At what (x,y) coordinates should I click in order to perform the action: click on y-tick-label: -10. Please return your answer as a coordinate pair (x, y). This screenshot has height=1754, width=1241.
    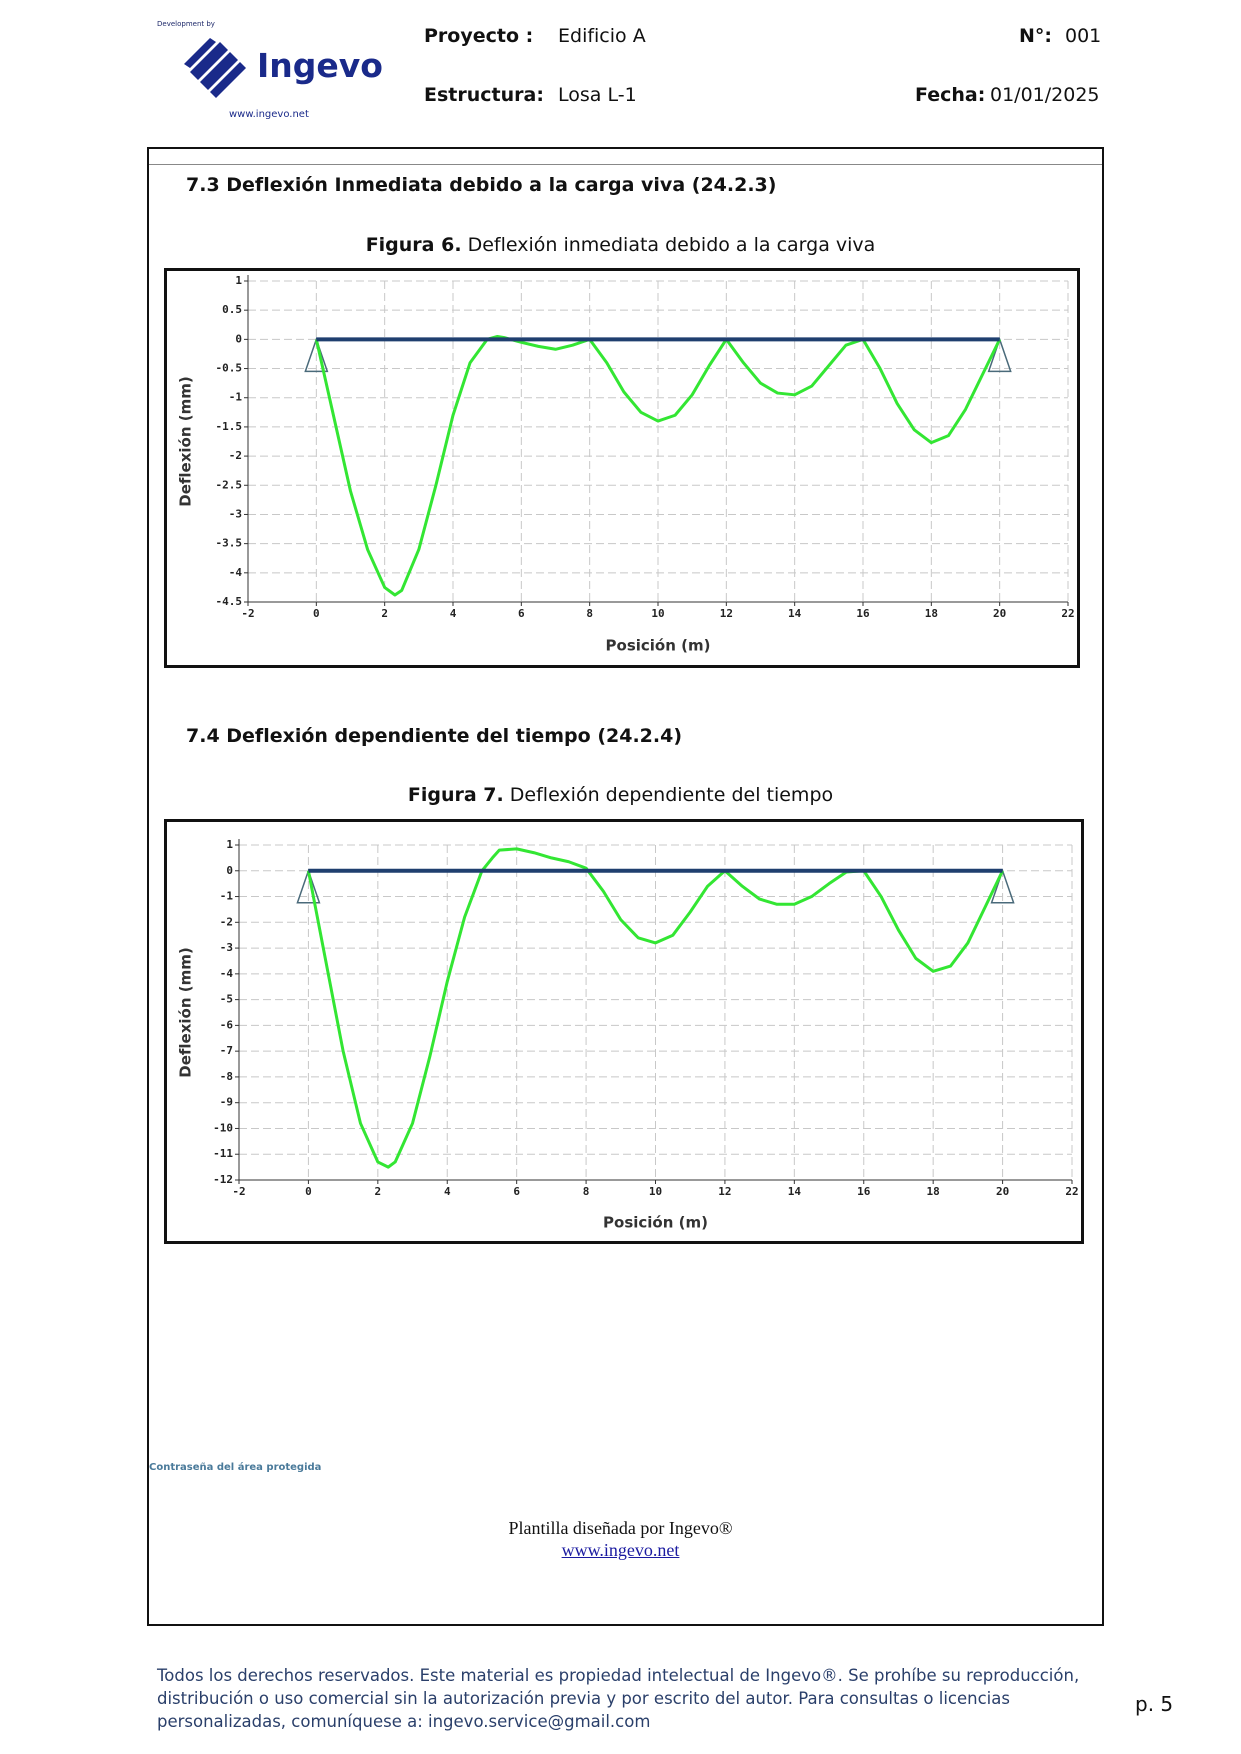
    Looking at the image, I should click on (223, 1127).